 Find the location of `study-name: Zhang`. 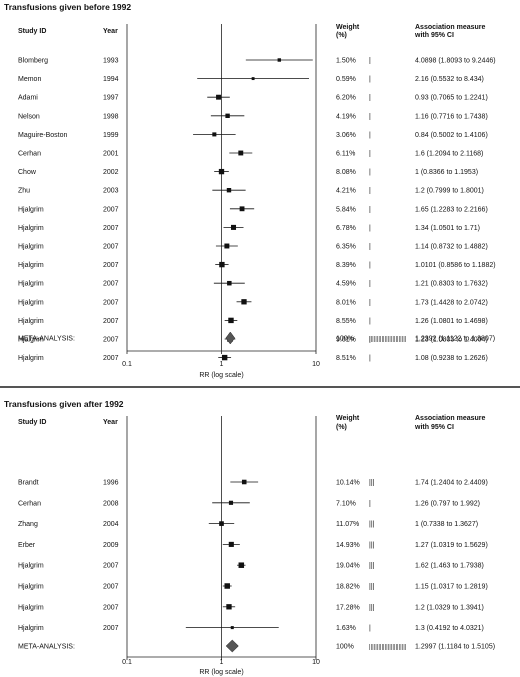

study-name: Zhang is located at coordinates (28, 524).